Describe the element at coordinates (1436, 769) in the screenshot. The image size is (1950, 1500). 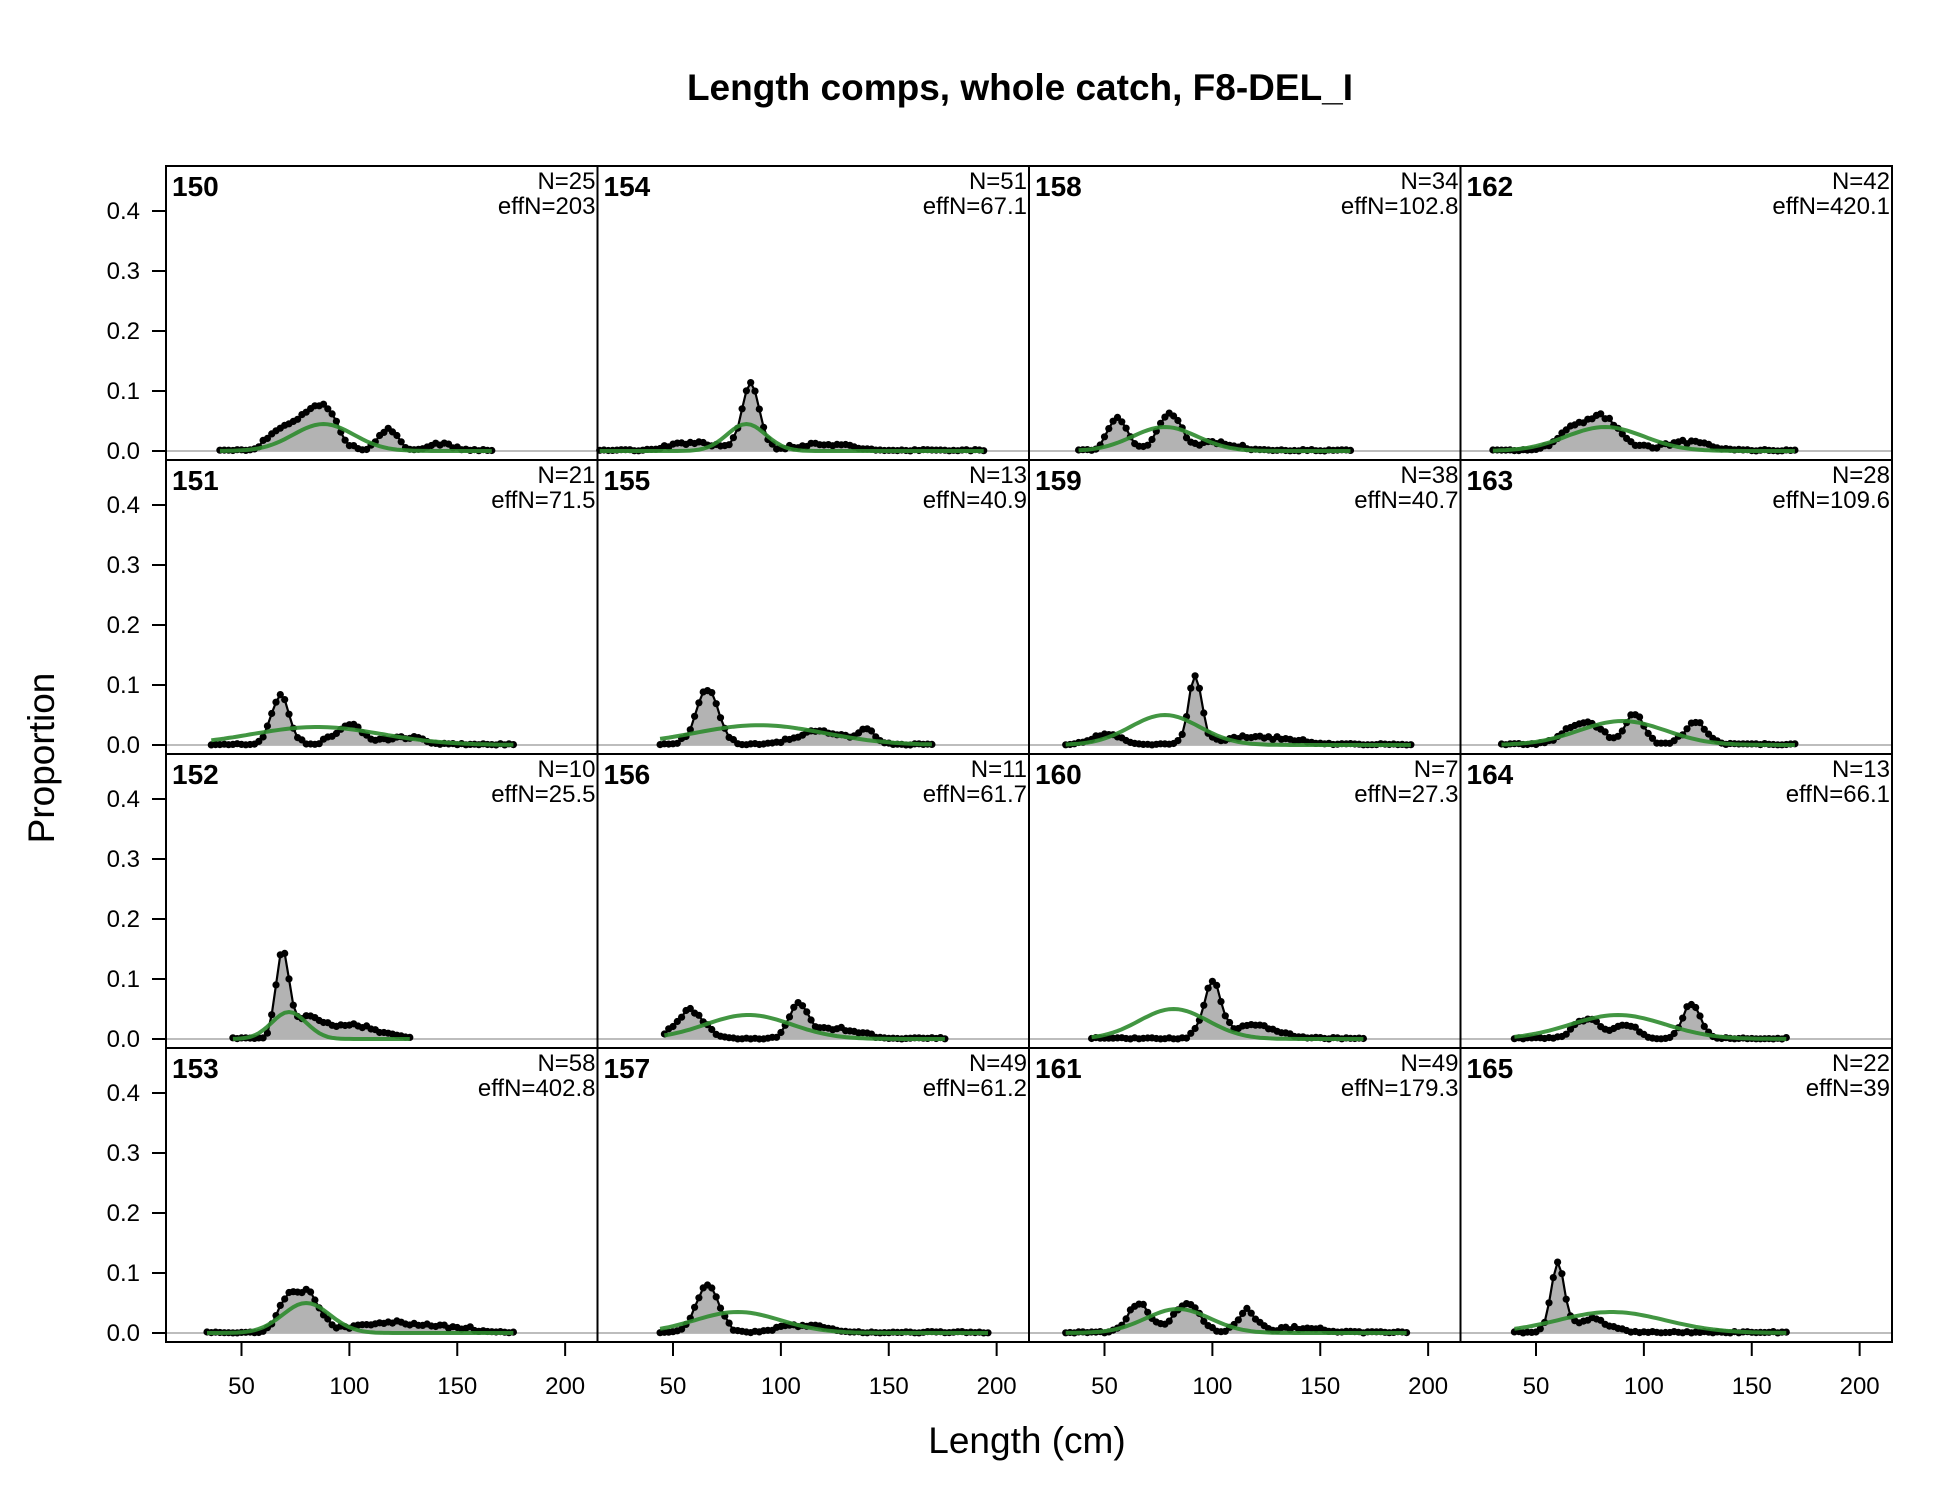
I see `panel-n-label: N=7` at that location.